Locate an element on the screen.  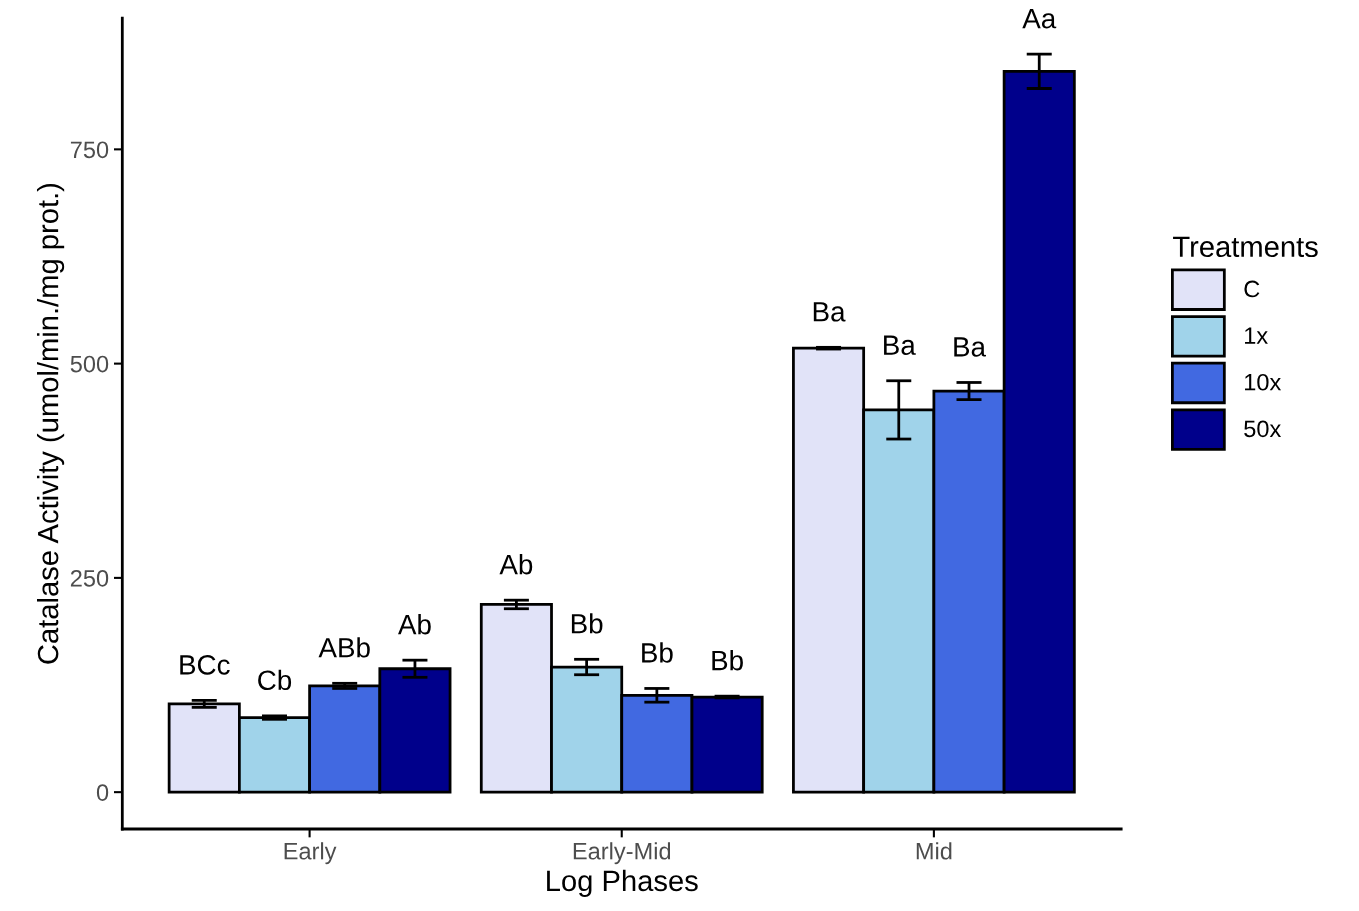
legend-label: C is located at coordinates (1252, 289).